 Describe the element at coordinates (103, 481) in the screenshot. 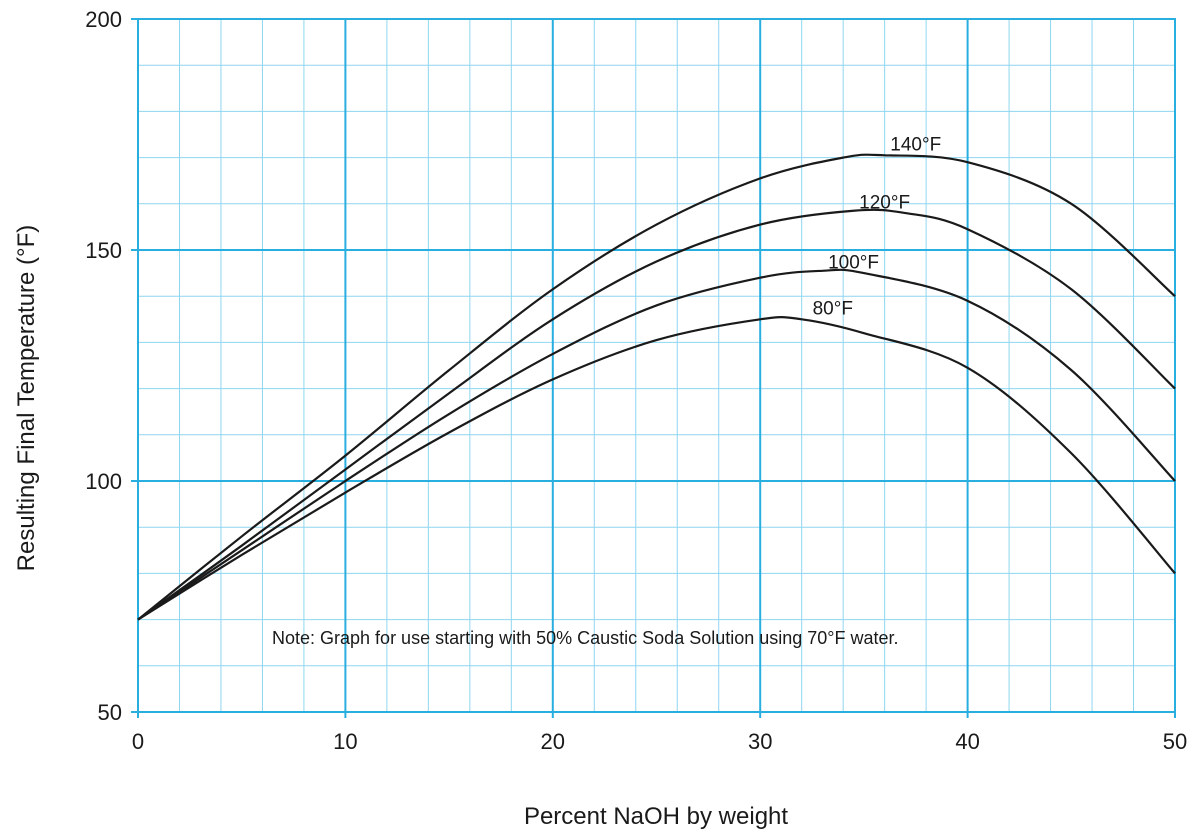

I see `y-tick-label: 100` at that location.